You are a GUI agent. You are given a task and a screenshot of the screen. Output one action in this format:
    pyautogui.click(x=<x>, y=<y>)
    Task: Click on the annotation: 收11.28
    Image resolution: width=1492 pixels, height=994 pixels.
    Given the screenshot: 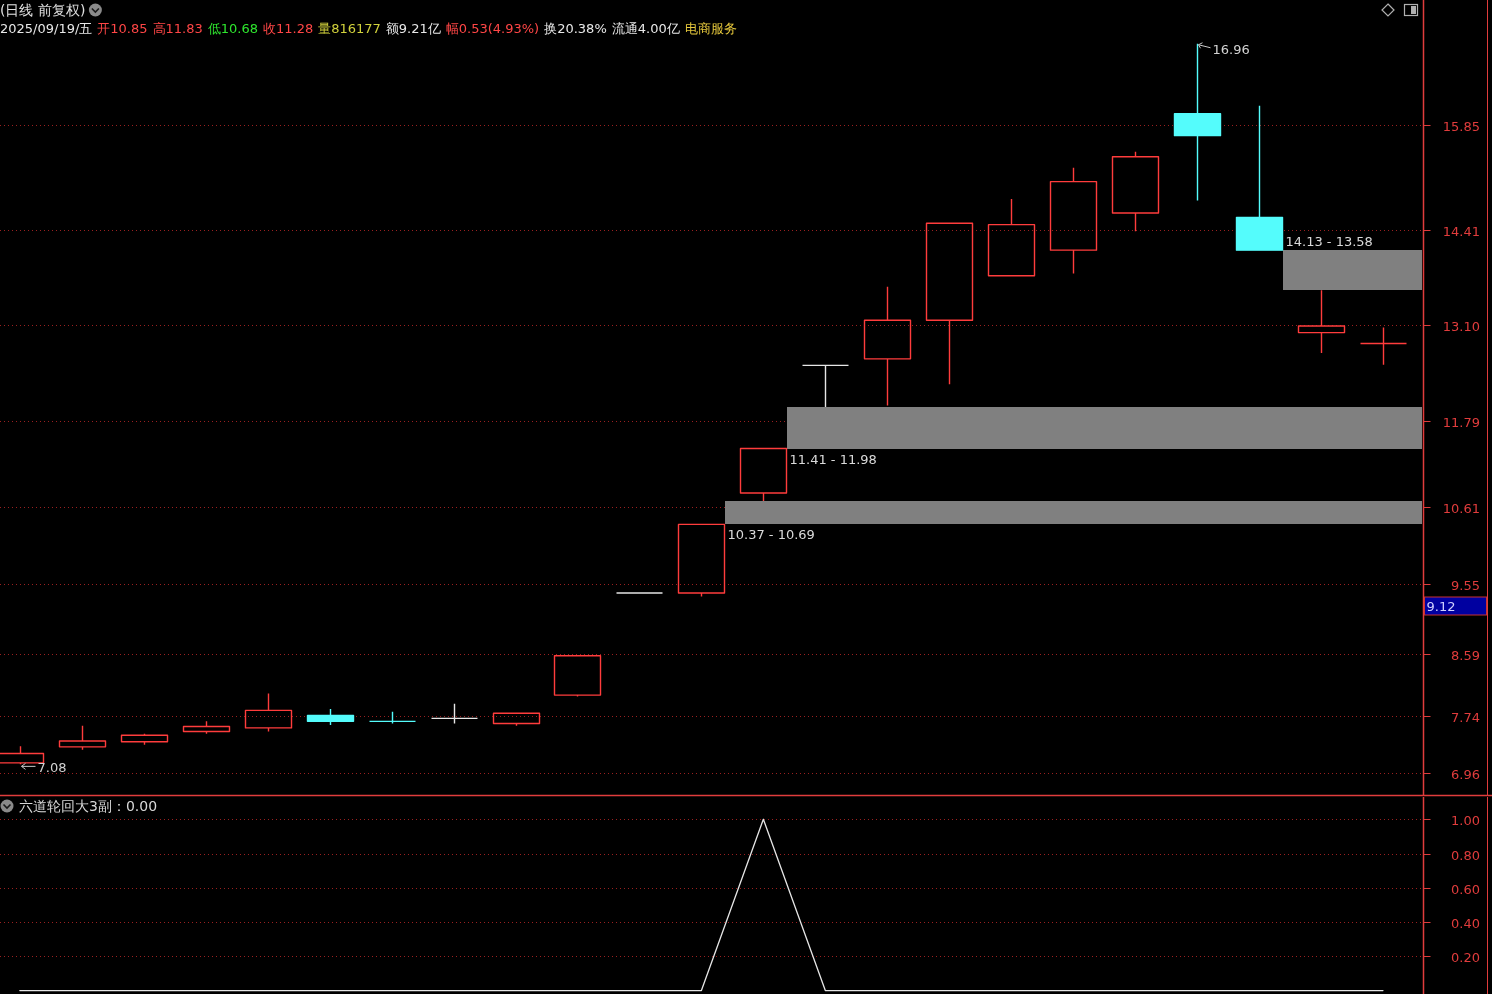 What is the action you would take?
    pyautogui.click(x=288, y=28)
    